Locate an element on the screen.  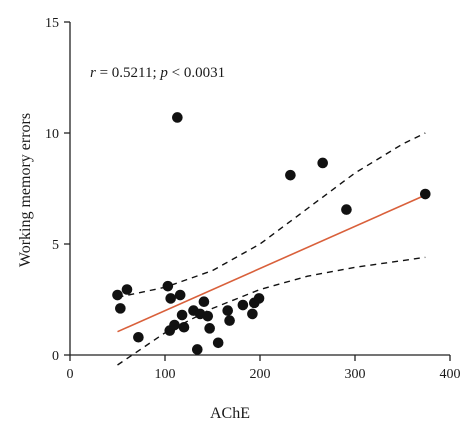
y-tick-label: 10 is located at coordinates (52, 134).